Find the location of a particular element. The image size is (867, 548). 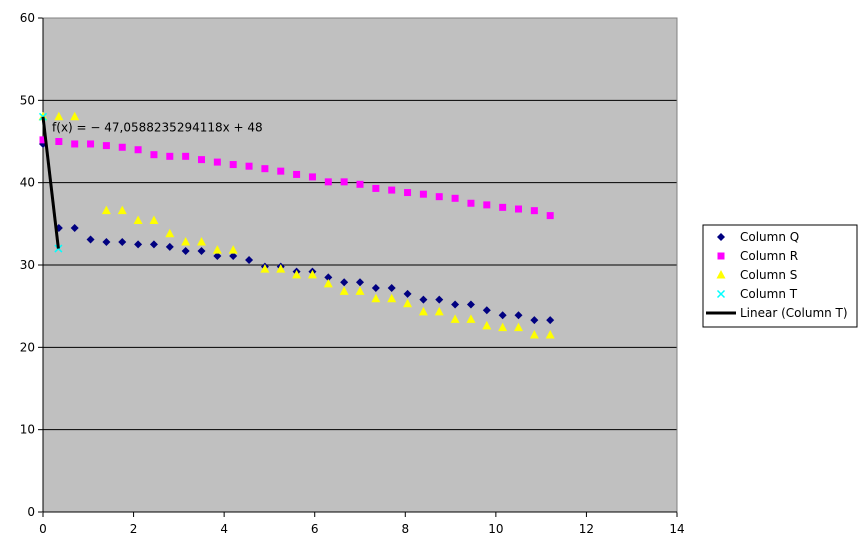

annotations: f(x) = − 47,0588235294118x + 48 is located at coordinates (157, 128).